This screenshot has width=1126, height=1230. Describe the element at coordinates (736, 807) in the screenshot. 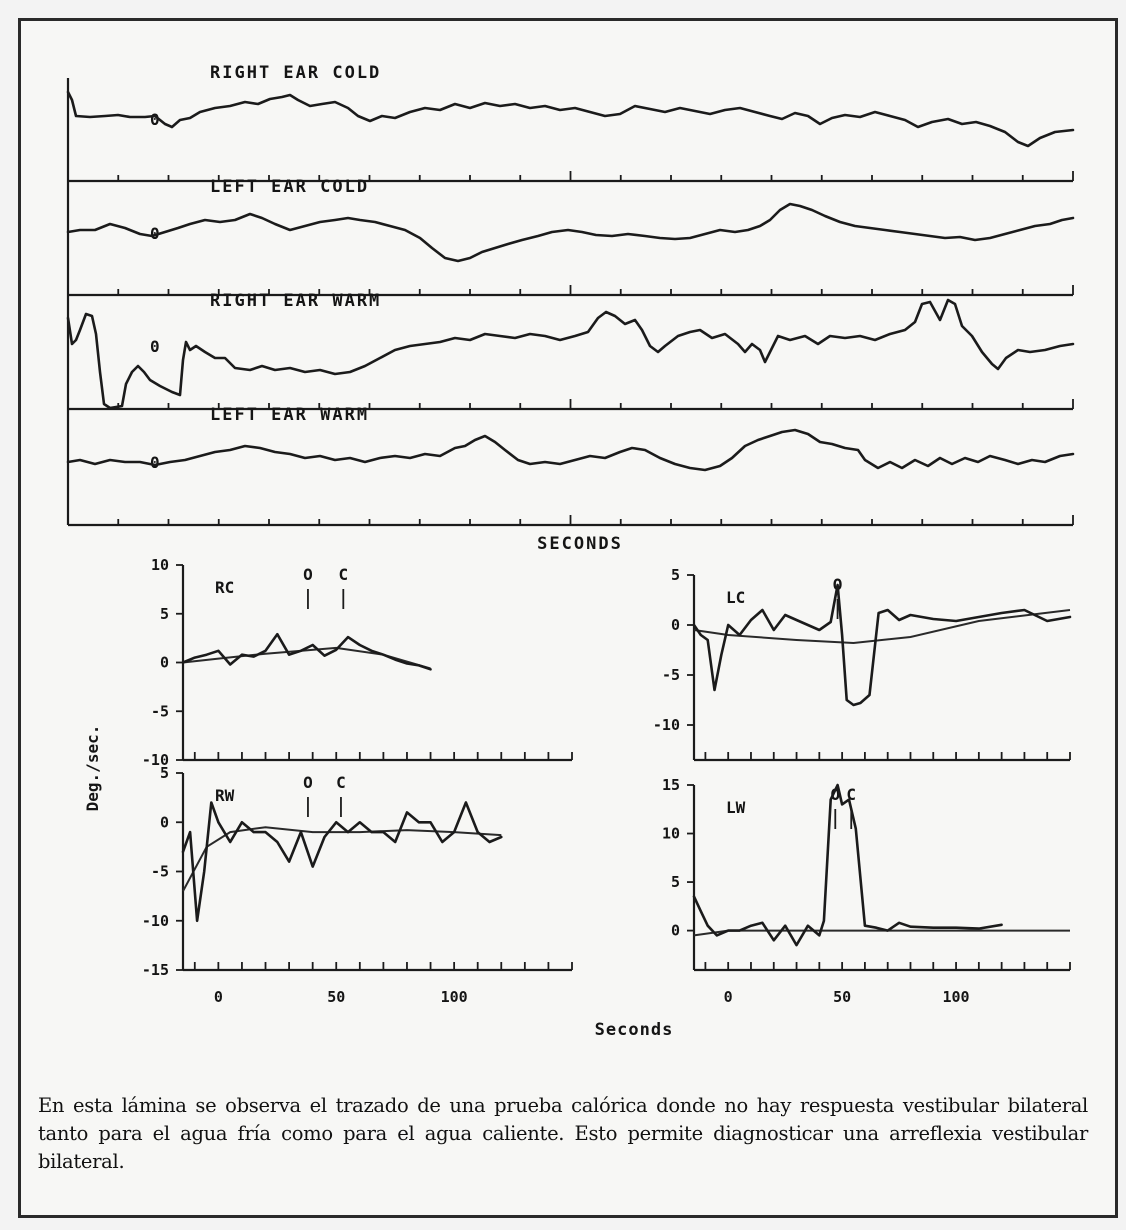

I see `panel-title: LW` at that location.